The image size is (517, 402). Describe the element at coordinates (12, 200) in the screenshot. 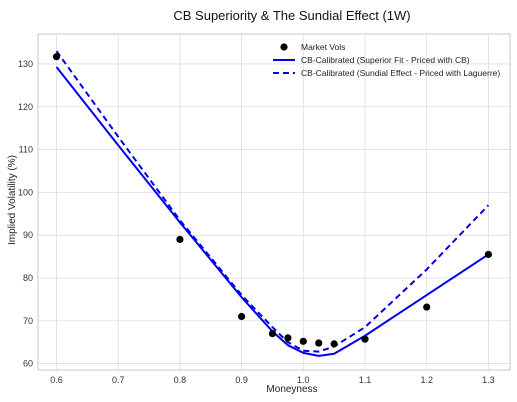

I see `y-axis-label: Implied Volatility (%)` at that location.